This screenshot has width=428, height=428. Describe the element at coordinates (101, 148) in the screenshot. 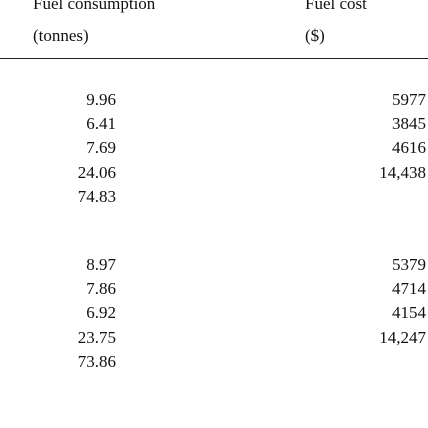

I see `table-cell: 7.69` at that location.